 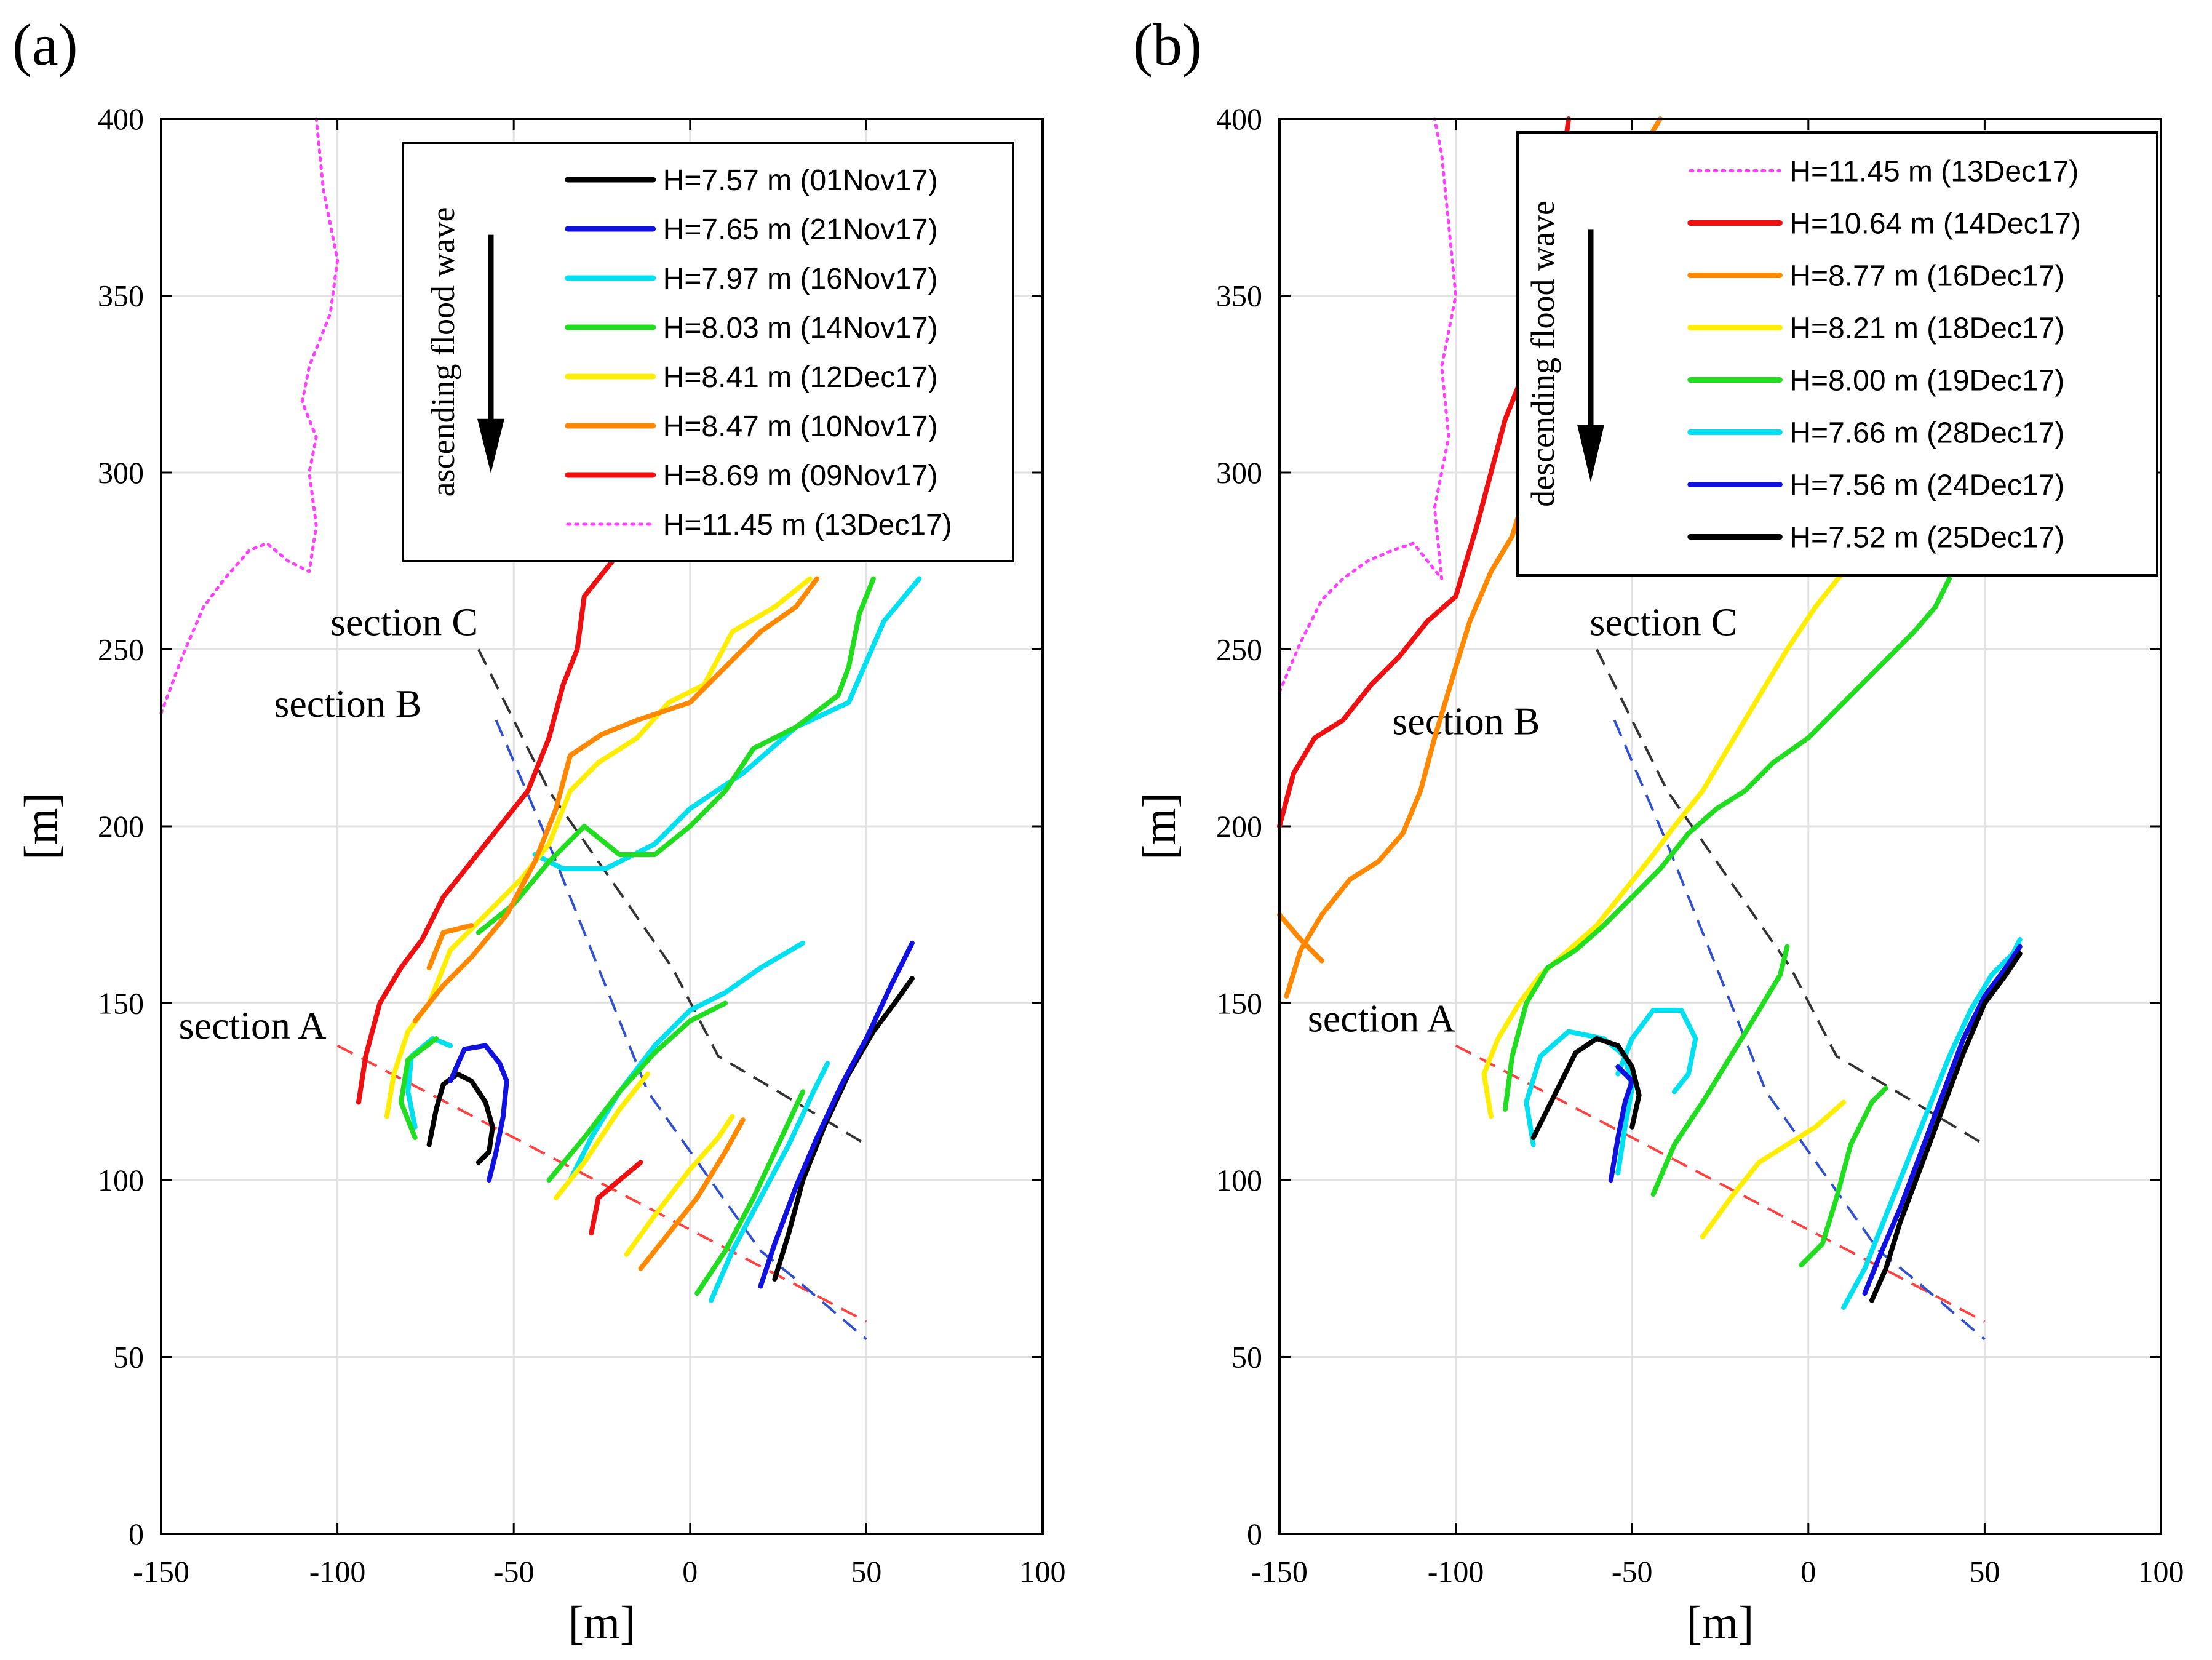 I want to click on legend-entry: H=8.41 m (12Dec17), so click(x=800, y=377).